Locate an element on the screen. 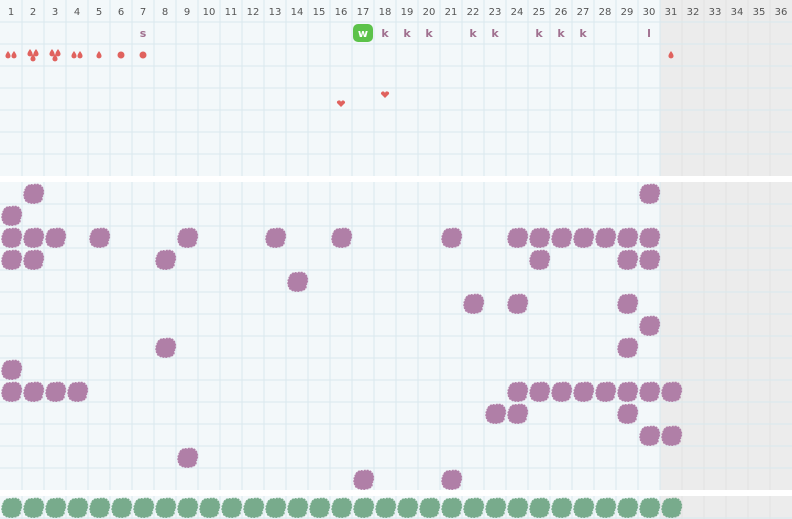 The width and height of the screenshot is (792, 519). day-number: 35 is located at coordinates (759, 12).